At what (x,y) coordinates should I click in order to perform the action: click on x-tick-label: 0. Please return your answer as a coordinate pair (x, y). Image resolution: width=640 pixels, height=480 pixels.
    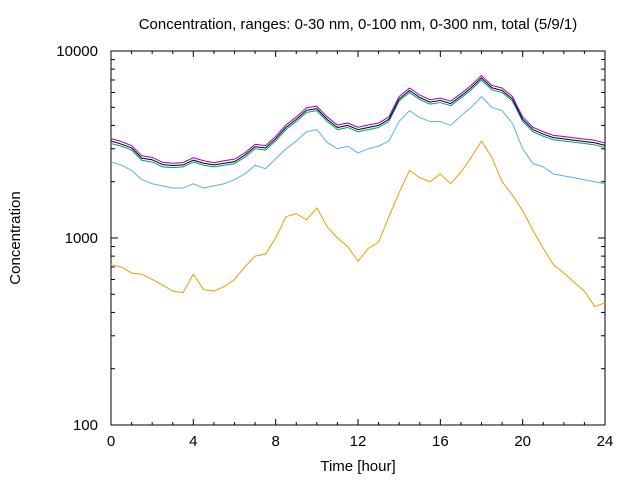
    Looking at the image, I should click on (111, 441).